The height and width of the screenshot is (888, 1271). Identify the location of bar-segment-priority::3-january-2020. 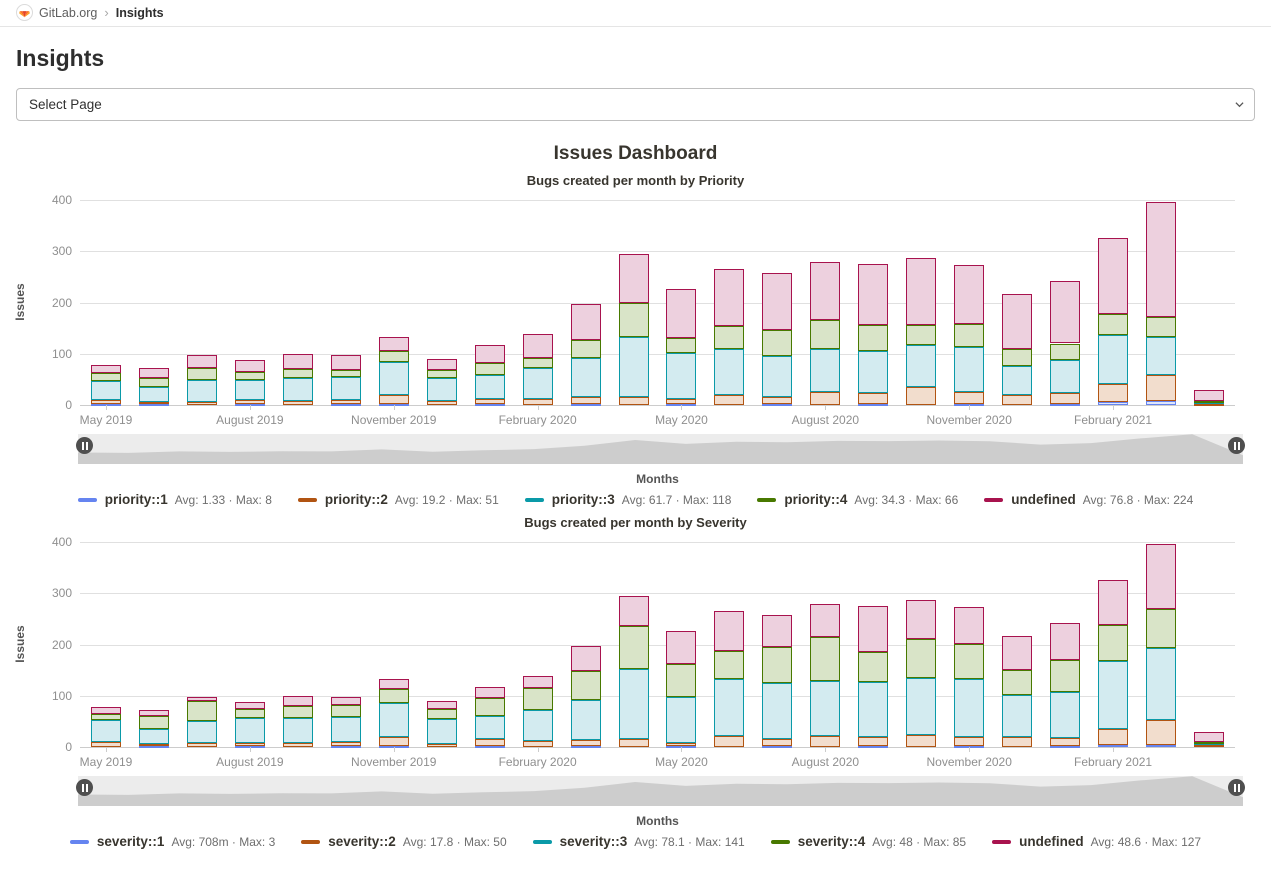
(489, 387).